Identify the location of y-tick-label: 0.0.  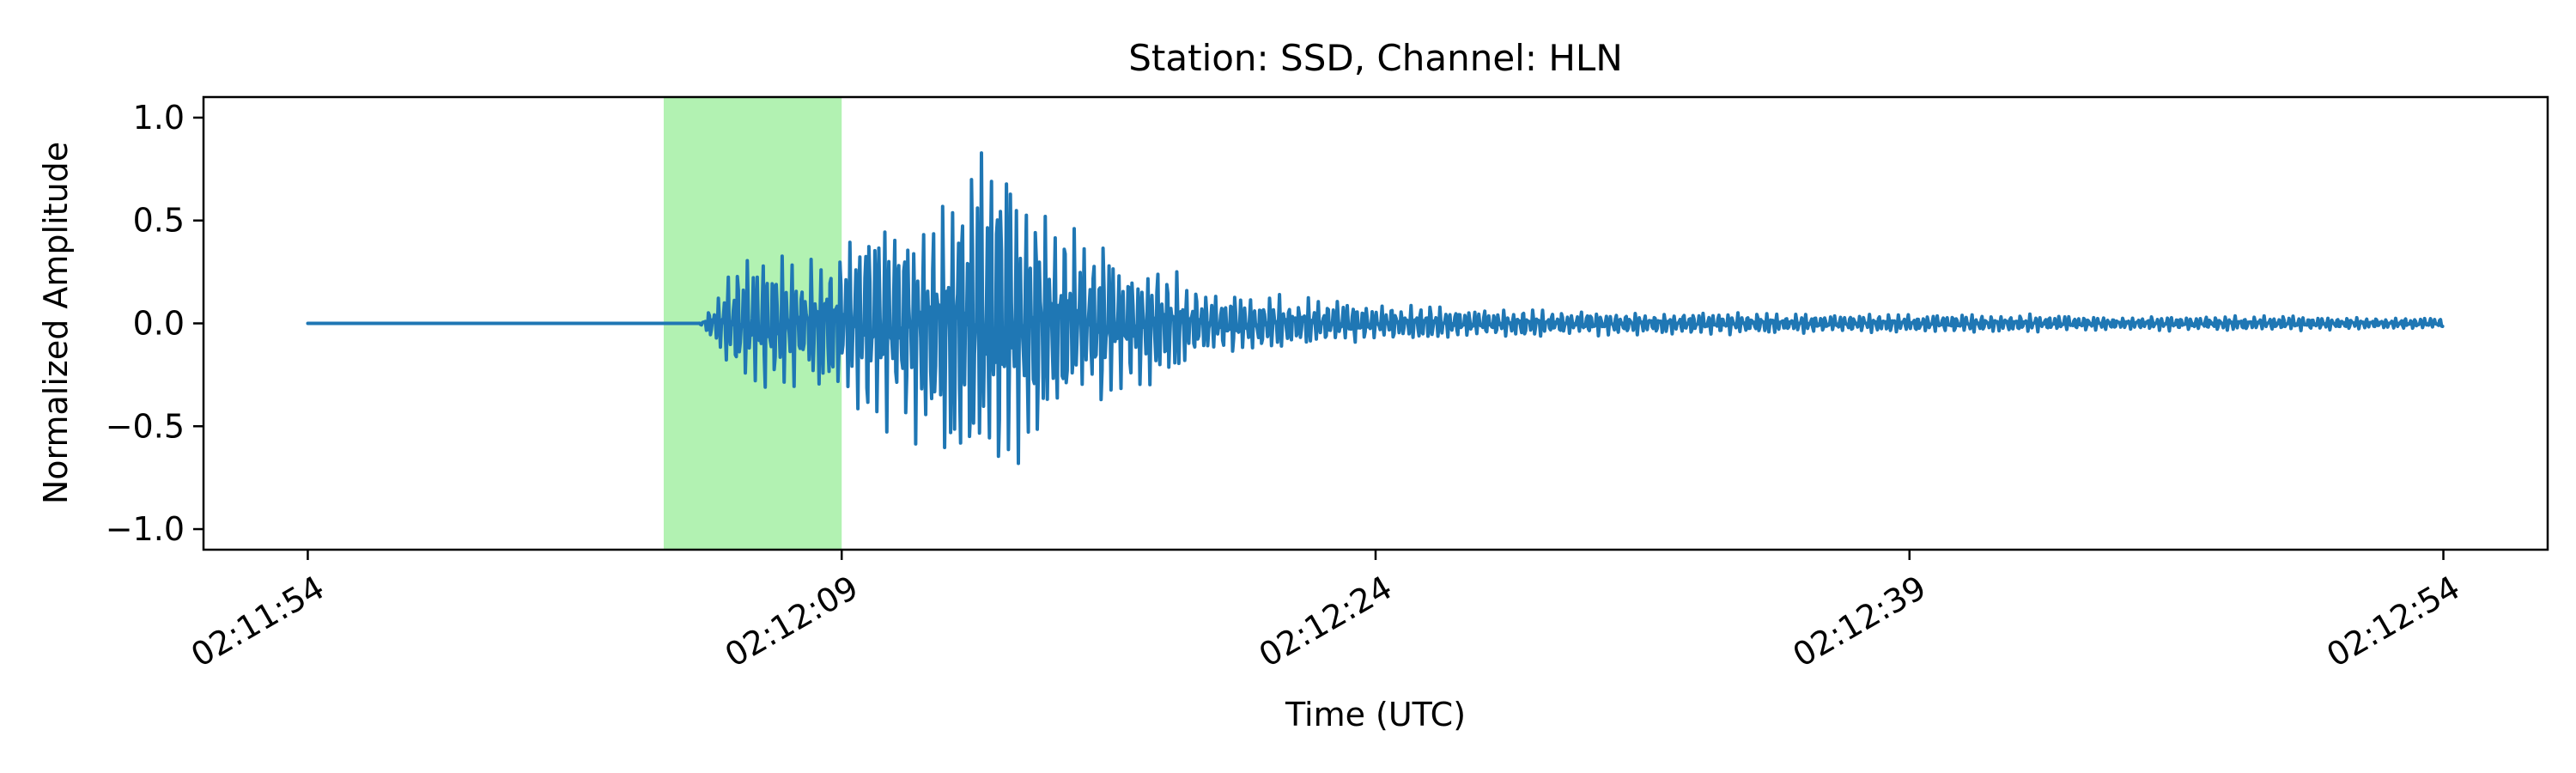
(159, 324).